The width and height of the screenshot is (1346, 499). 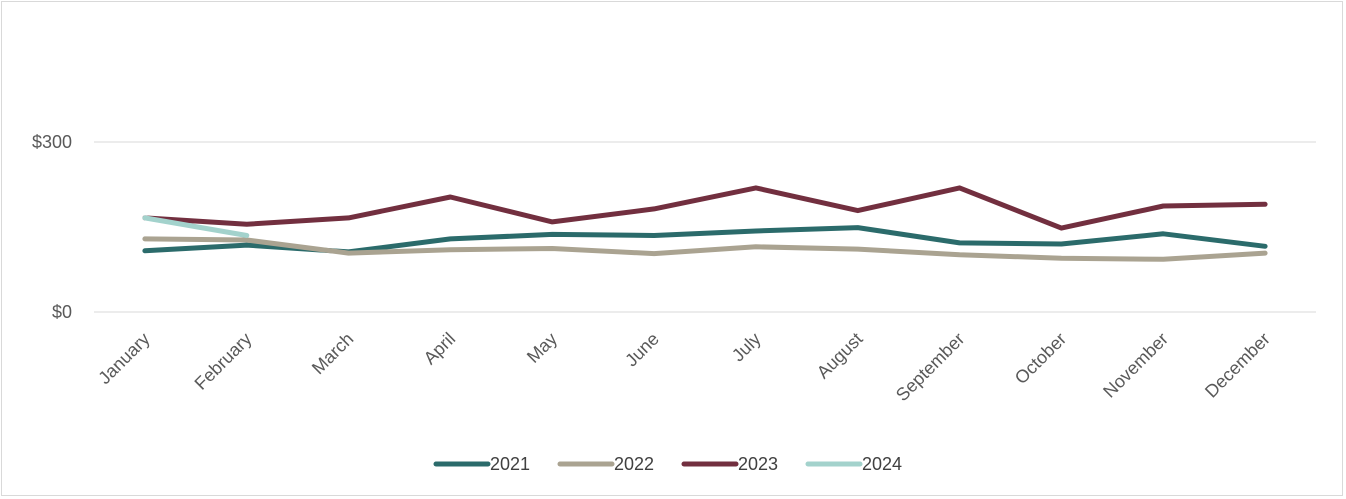 What do you see at coordinates (196, 226) in the screenshot?
I see `series-line-2024` at bounding box center [196, 226].